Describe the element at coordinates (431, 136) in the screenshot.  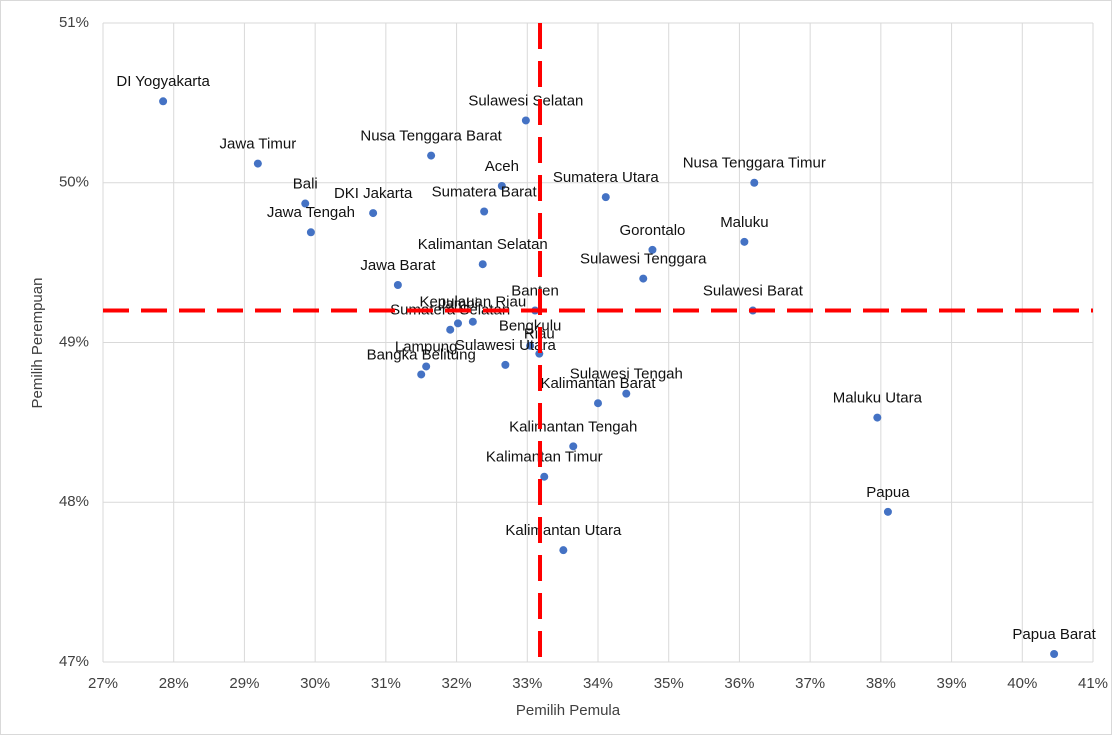
I see `point-label: Nusa Tenggara Barat` at that location.